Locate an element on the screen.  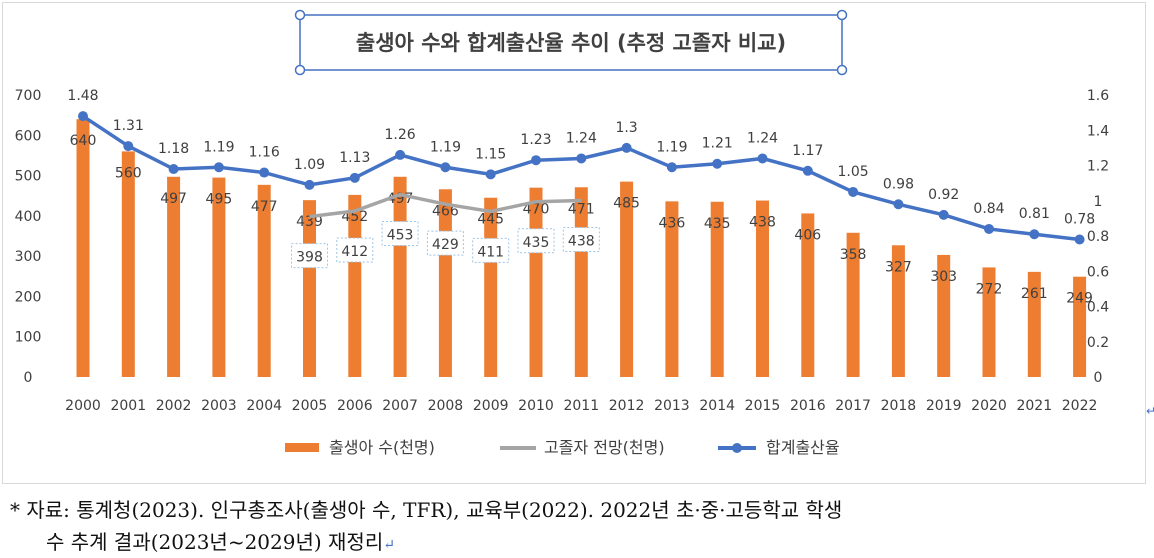
chart-title: 출생아 수와 합계출산율 추이 (추정 고졸자 비교) is located at coordinates (571, 43).